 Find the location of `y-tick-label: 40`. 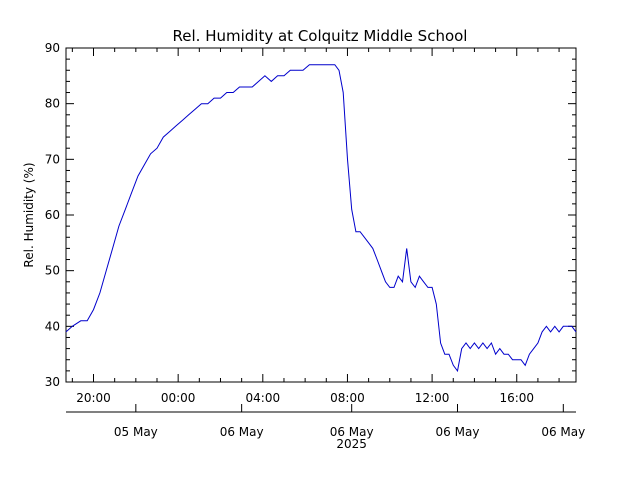

y-tick-label: 40 is located at coordinates (52, 326).